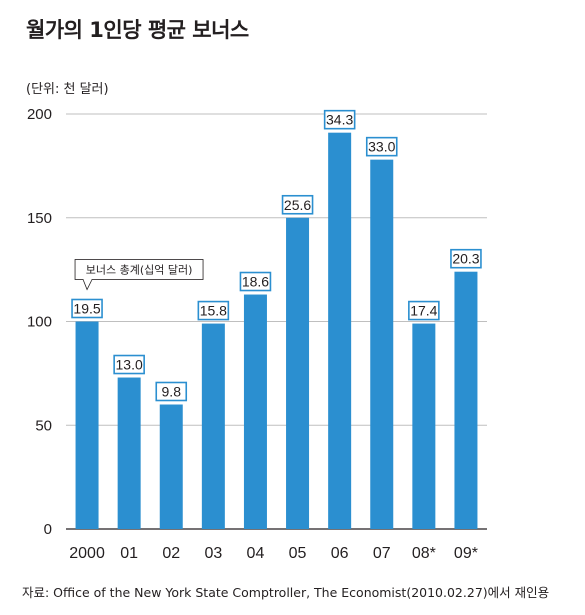 This screenshot has height=615, width=585. What do you see at coordinates (39, 114) in the screenshot?
I see `y-tick-label: 200` at bounding box center [39, 114].